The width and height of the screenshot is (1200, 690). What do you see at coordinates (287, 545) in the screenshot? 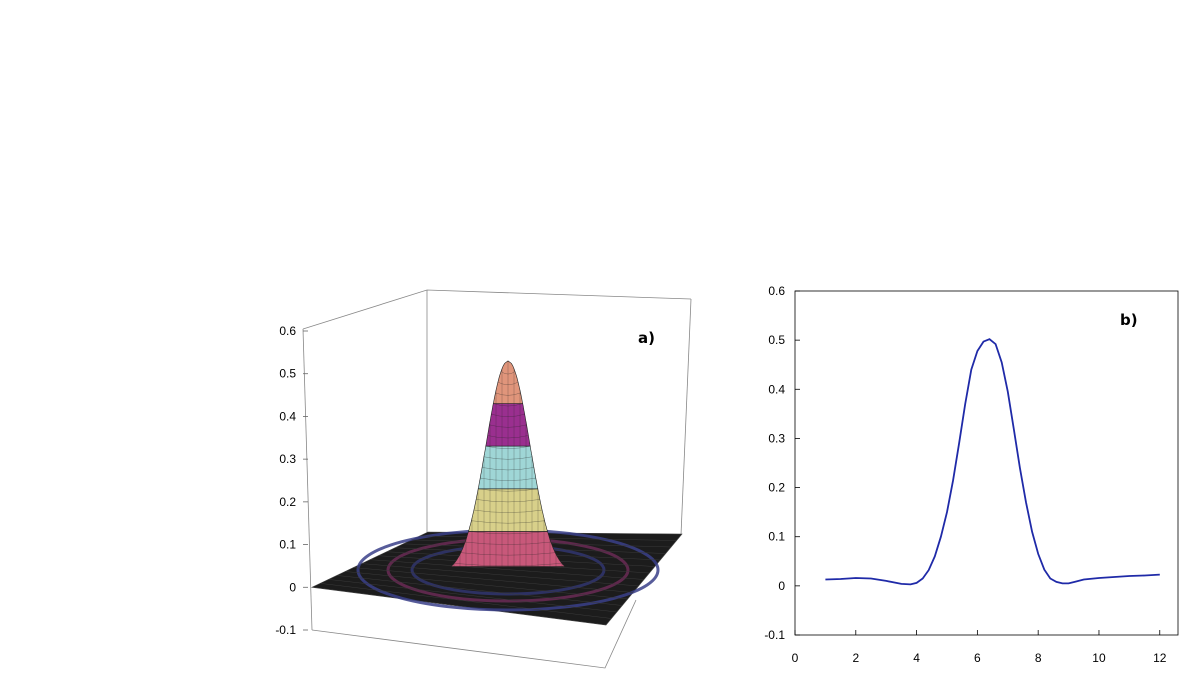
I see `z-tick-label: 0.1` at bounding box center [287, 545].